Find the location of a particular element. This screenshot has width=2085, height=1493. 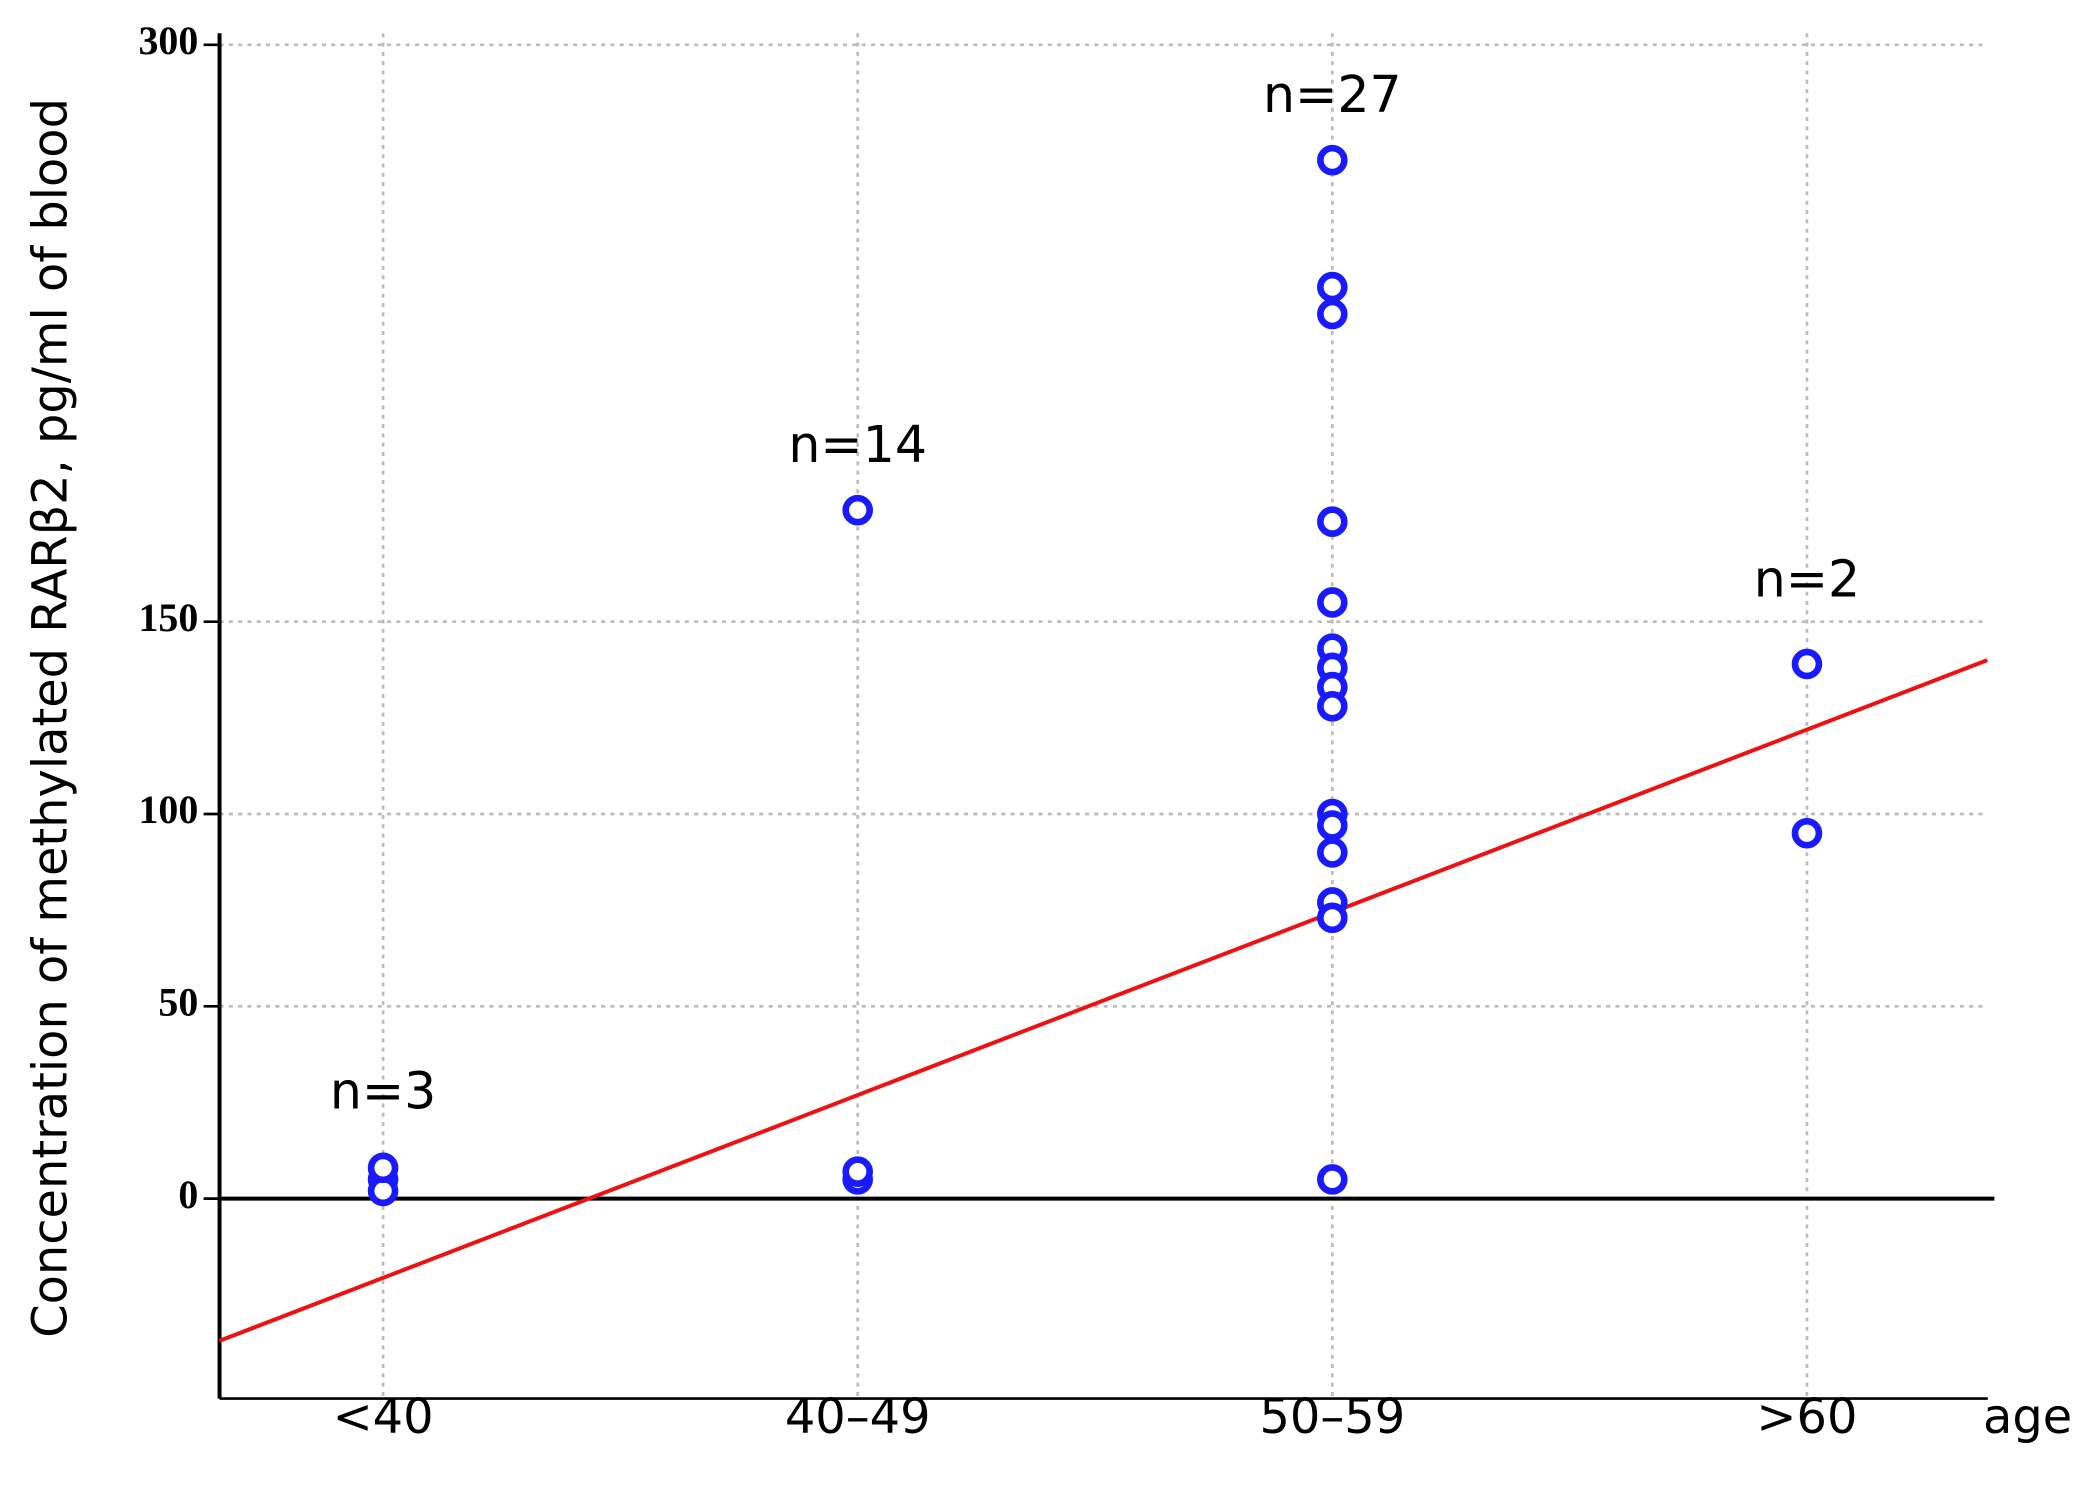

x-axis-label: age is located at coordinates (2027, 1417).